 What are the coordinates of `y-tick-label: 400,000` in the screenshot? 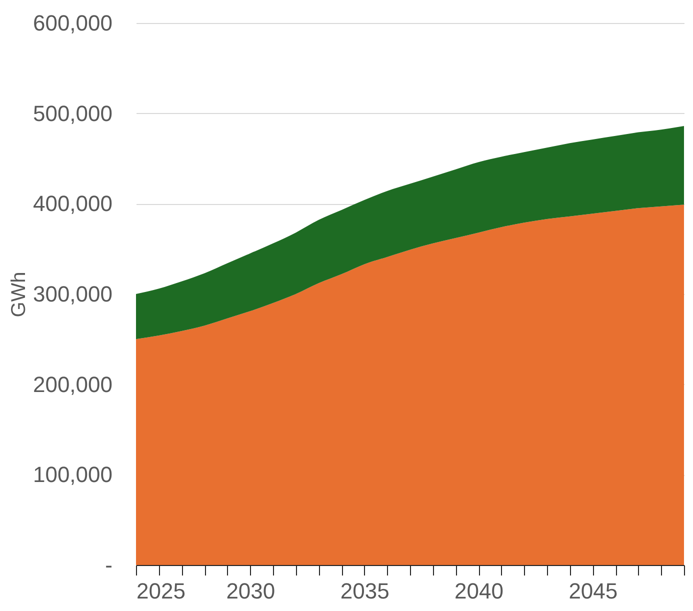 It's located at (72, 203).